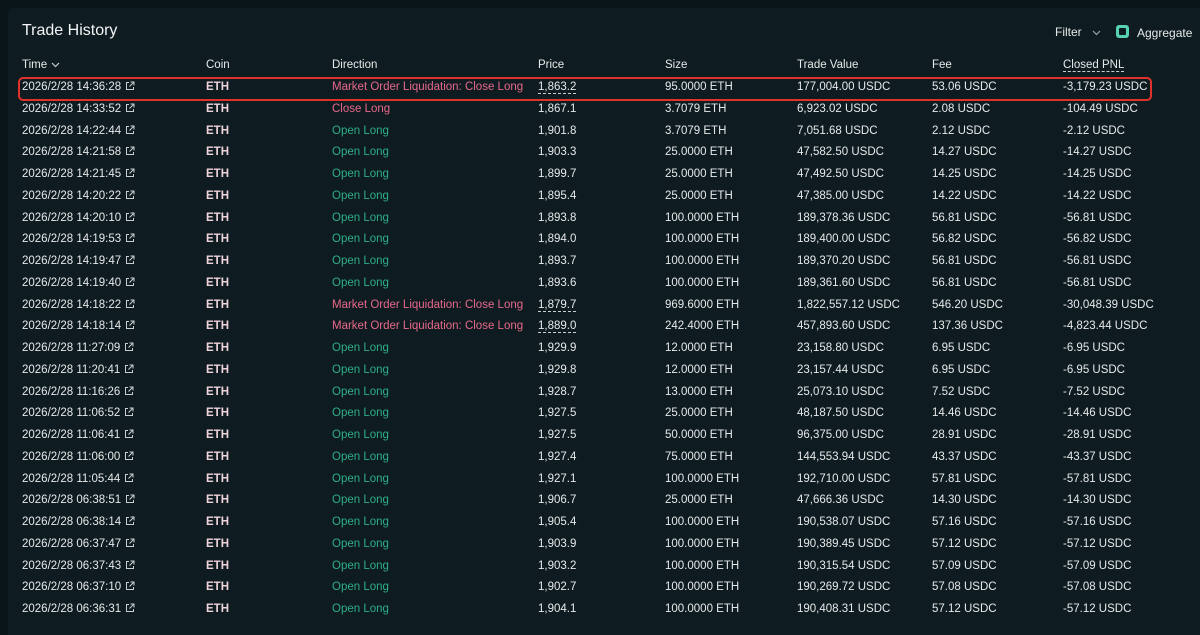 The height and width of the screenshot is (635, 1200). I want to click on time: 2026/2/28 06:38:51, so click(78, 500).